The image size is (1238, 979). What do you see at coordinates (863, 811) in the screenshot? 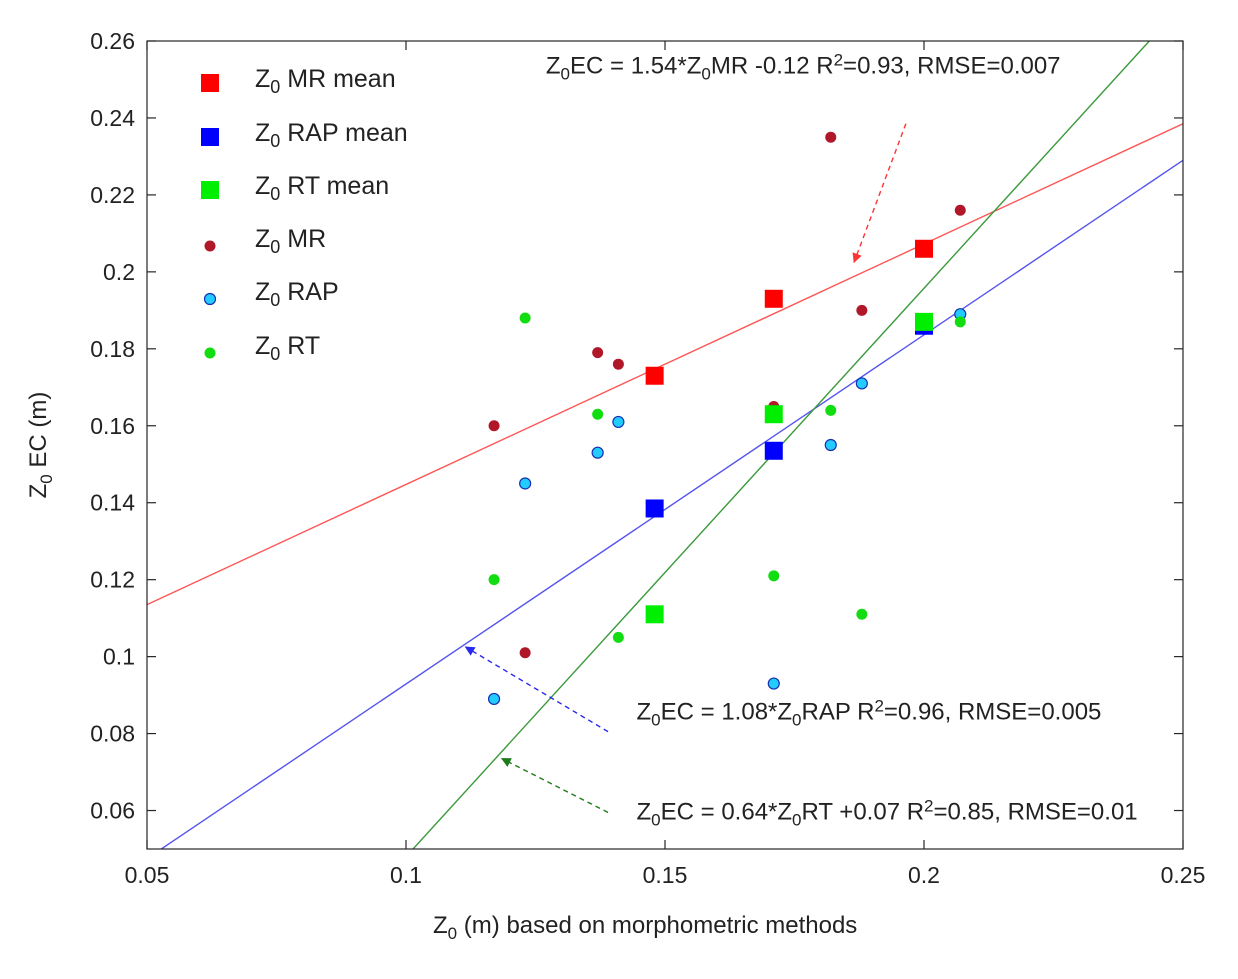
I see `annotation-text-rt-part-4: RT +0.07 R` at bounding box center [863, 811].